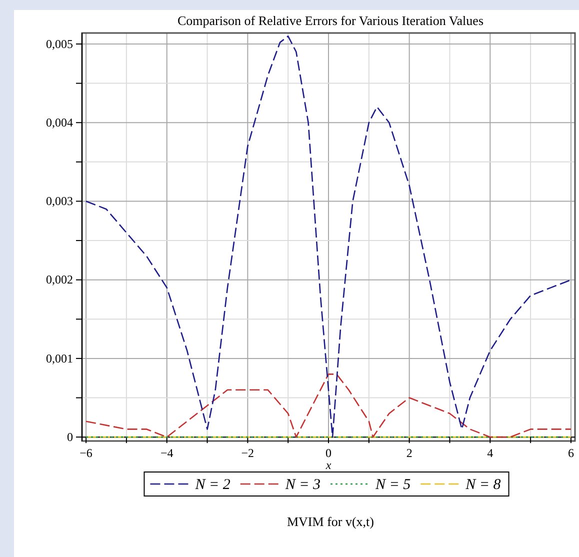 The width and height of the screenshot is (579, 557). Describe the element at coordinates (70, 437) in the screenshot. I see `y-tick-label: 0` at that location.